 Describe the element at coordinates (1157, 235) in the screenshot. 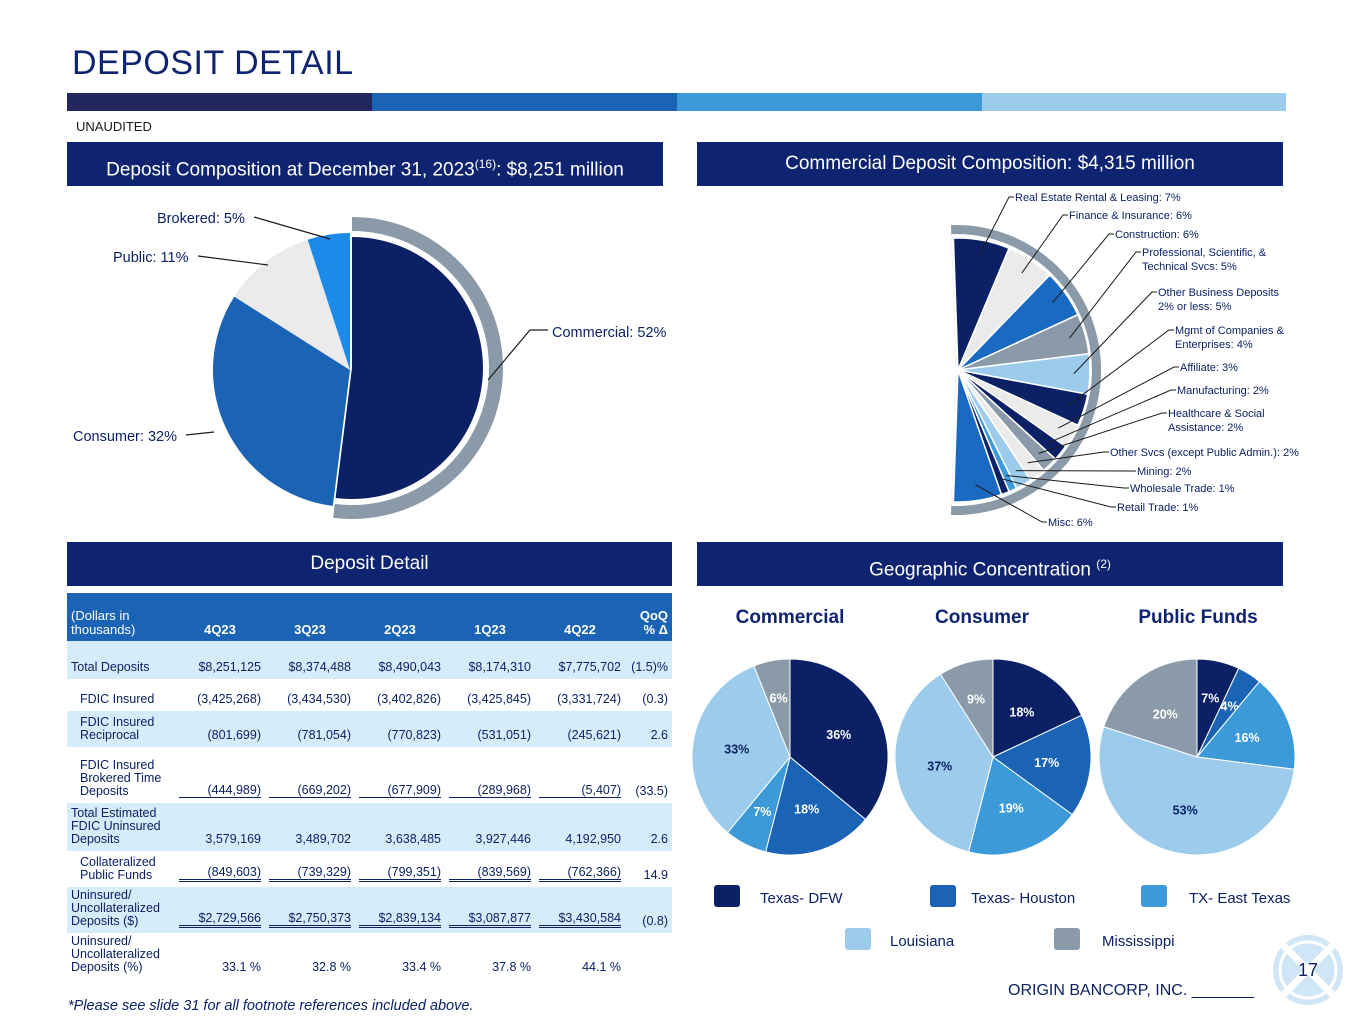

I see `industry-label: Construction: 6%` at that location.